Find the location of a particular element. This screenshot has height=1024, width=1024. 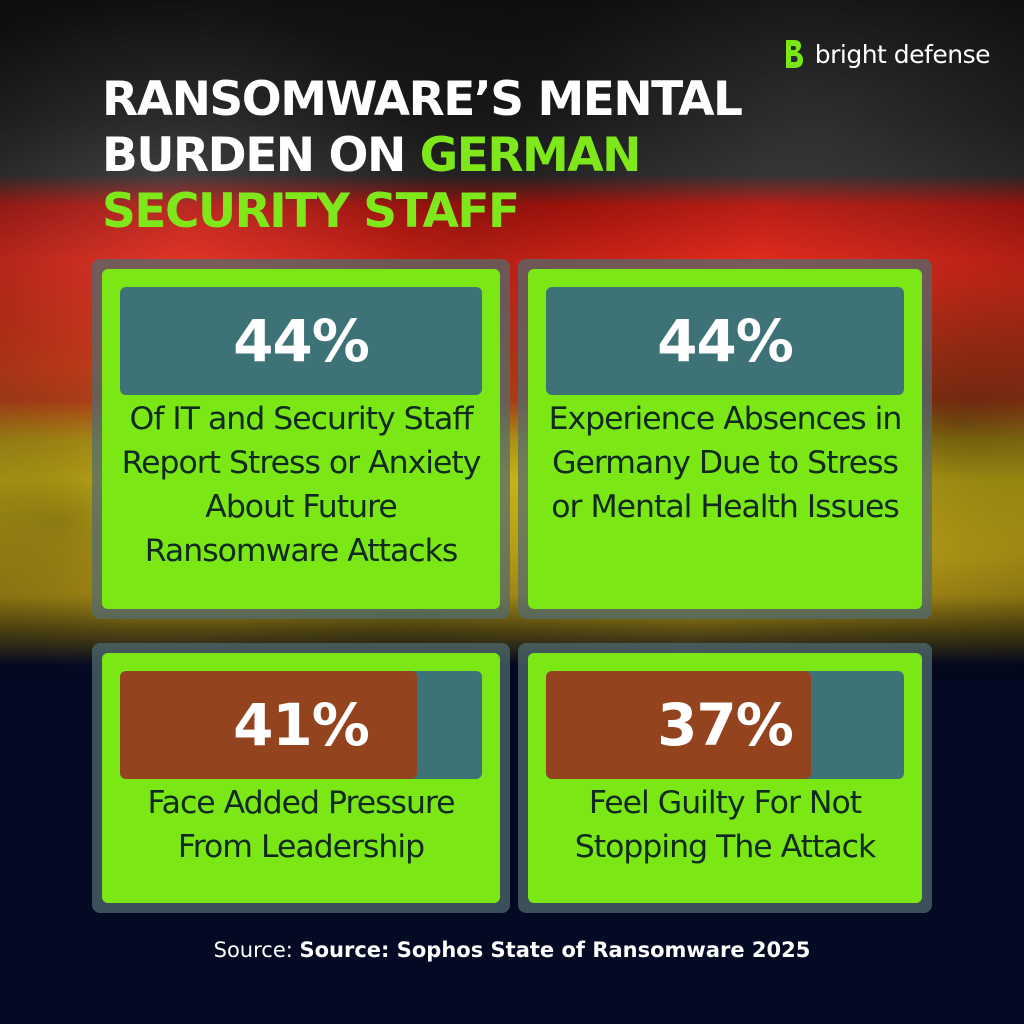

title-line-1: RANSOMWARE’S MENTAL is located at coordinates (422, 99).